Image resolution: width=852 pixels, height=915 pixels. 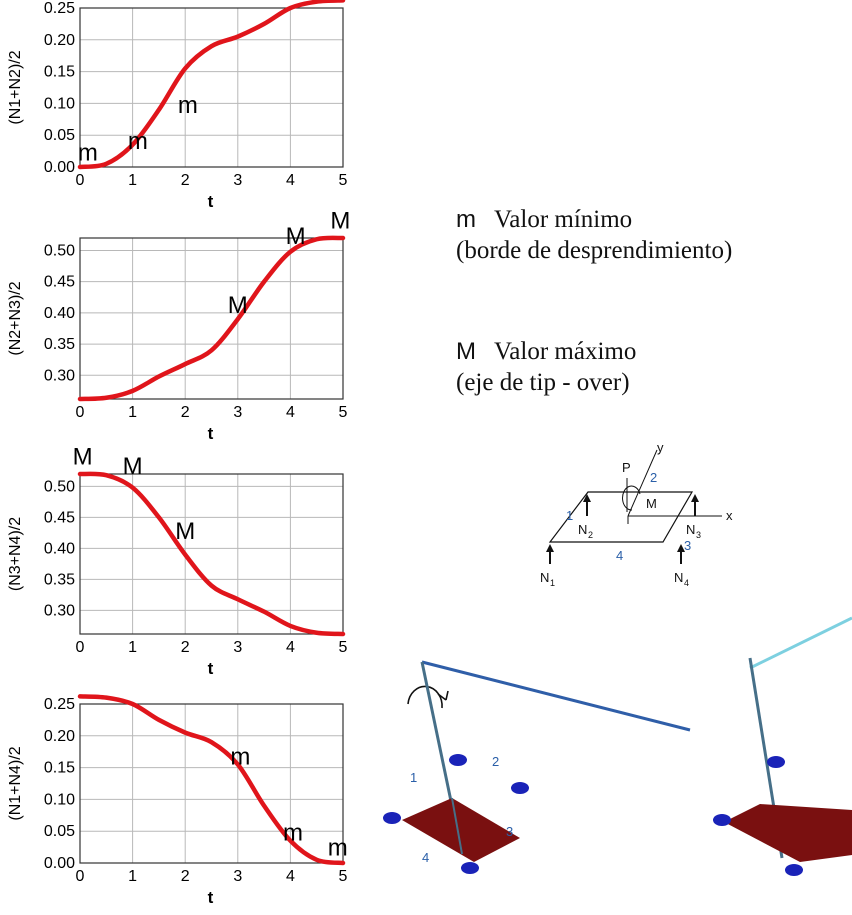 What do you see at coordinates (59, 40) in the screenshot?
I see `y-tick-label: 0.20` at bounding box center [59, 40].